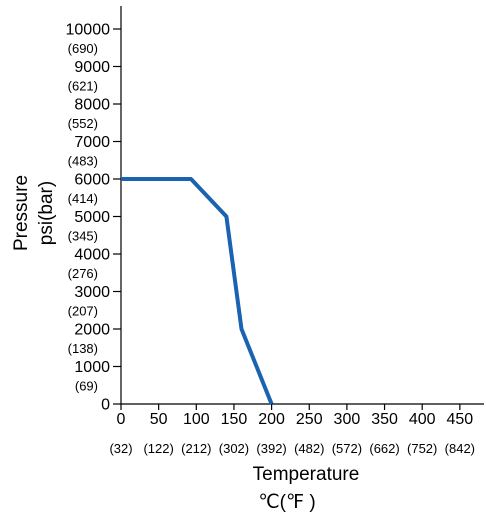 This screenshot has width=486, height=515. I want to click on y-secondary-label: (276), so click(83, 273).